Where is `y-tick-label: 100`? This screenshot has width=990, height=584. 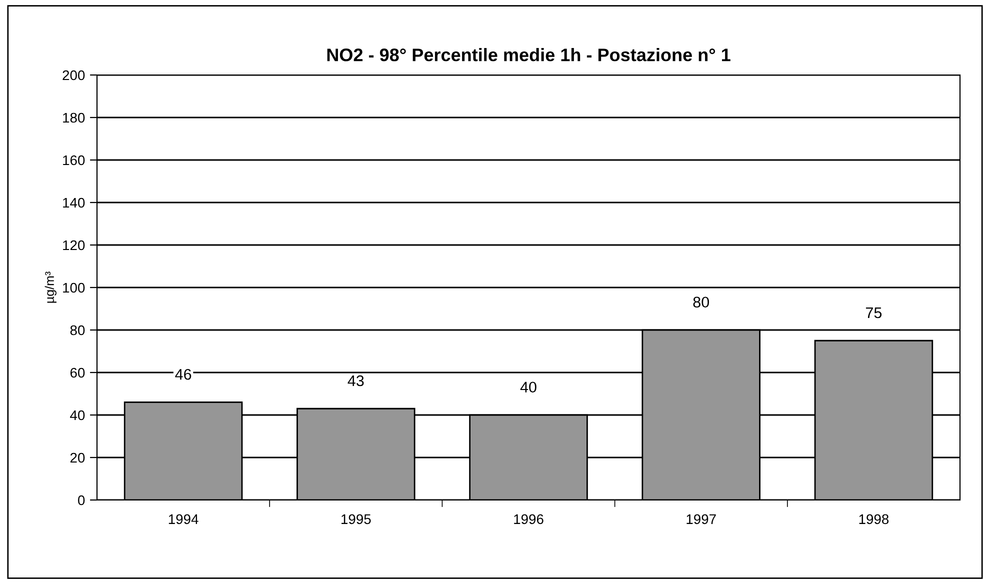
y-tick-label: 100 is located at coordinates (74, 287).